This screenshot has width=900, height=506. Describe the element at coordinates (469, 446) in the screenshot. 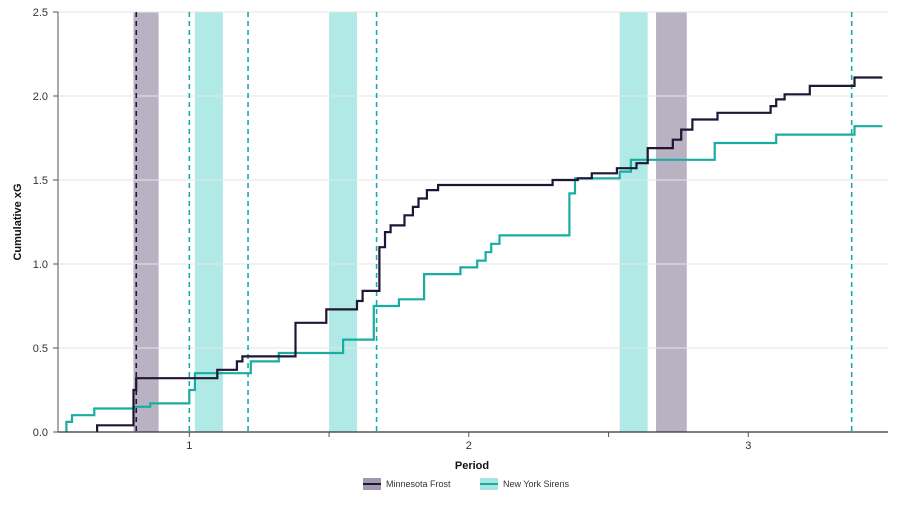

I see `x-tick-label-1: 2` at that location.